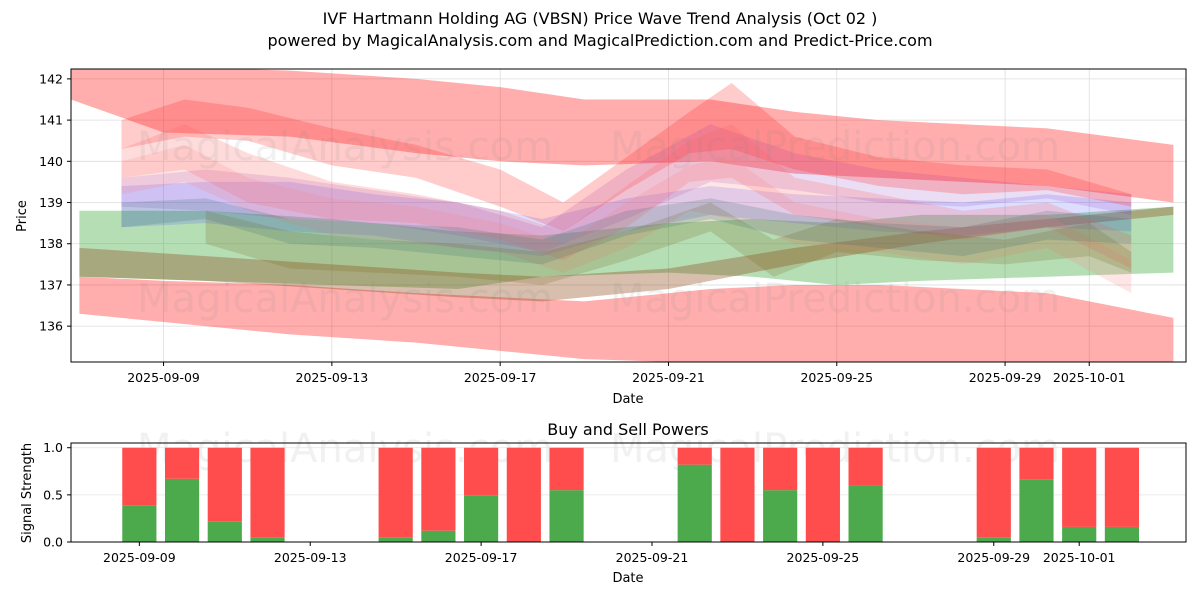 This screenshot has height=600, width=1200. Describe the element at coordinates (139, 557) in the screenshot. I see `lower-x-tick-label: 2025-09-09` at that location.